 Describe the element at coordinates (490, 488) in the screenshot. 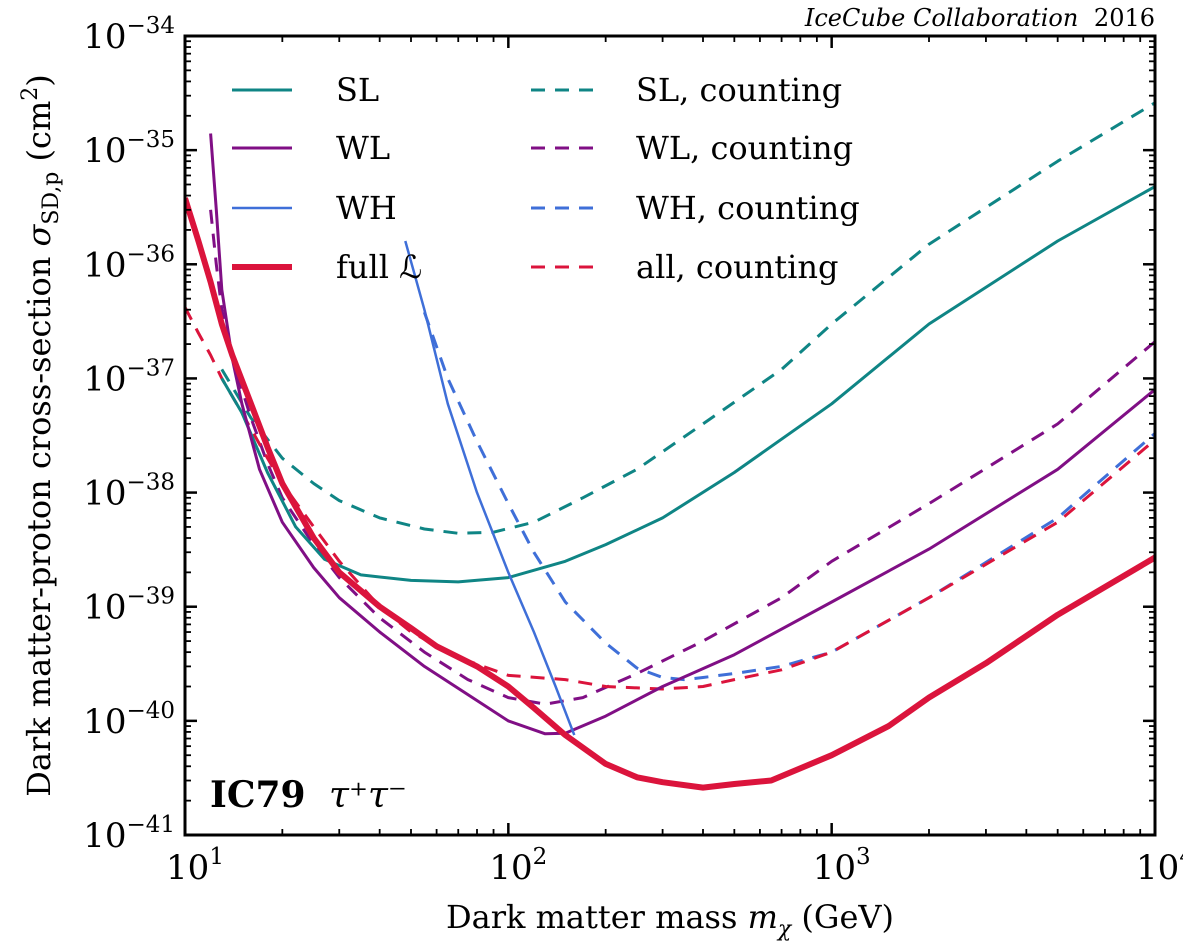

I see `series-line-wh` at that location.